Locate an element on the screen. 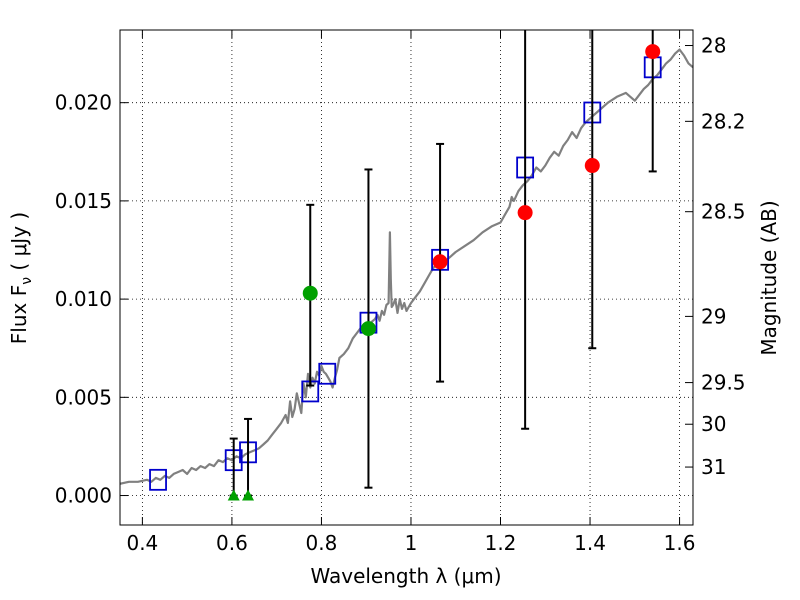 The width and height of the screenshot is (800, 600). y-axis-title-unit: ( μJy ) is located at coordinates (19, 244).